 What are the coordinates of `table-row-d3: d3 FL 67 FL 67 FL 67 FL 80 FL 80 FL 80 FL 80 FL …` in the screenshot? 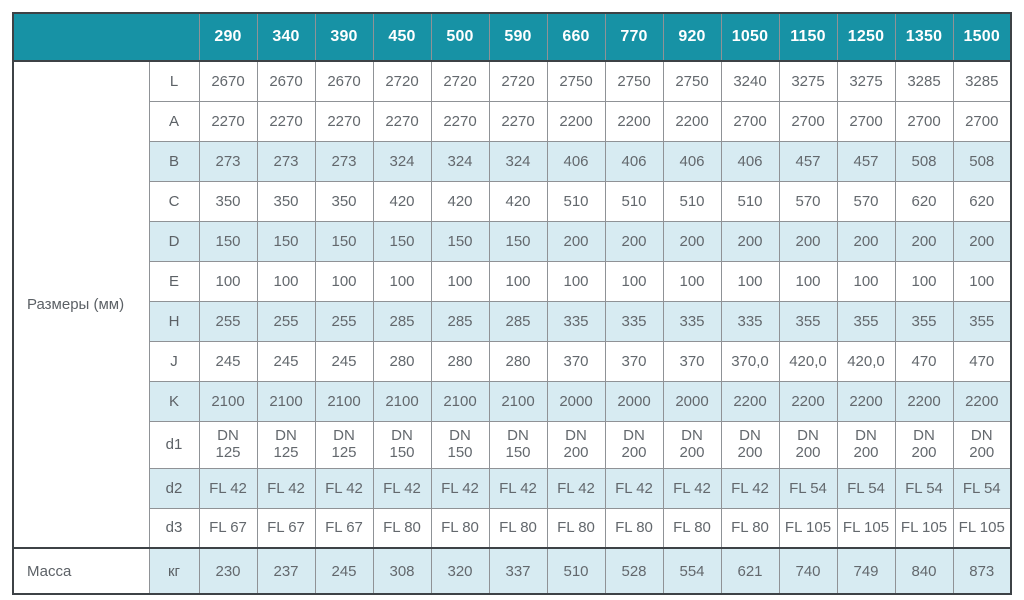 It's located at (512, 528).